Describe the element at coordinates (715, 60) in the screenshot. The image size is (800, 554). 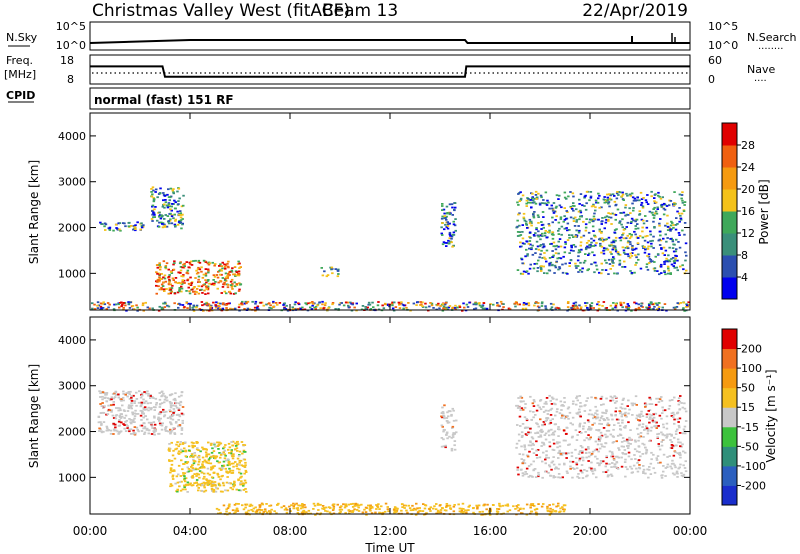
I see `nave-tick-top: 60` at that location.